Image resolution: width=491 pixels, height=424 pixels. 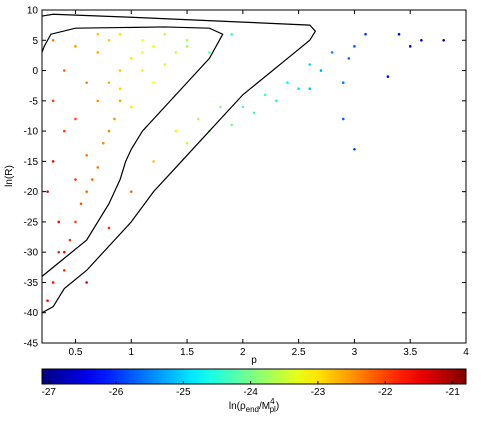 I want to click on colorbar-label-part: ln(ρ, so click(x=237, y=406).